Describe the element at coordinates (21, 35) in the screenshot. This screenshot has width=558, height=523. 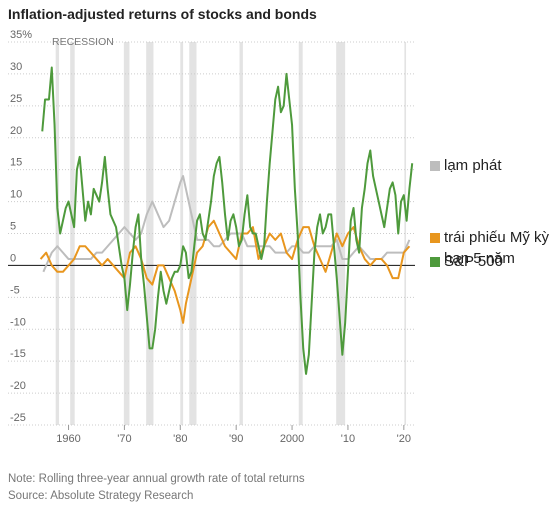
I see `y-tick-label: 35%` at that location.